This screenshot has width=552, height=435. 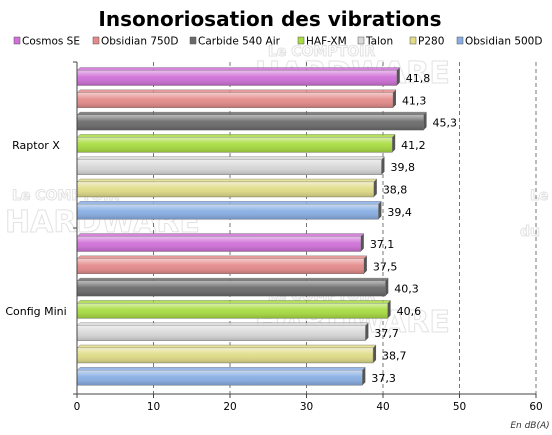 I want to click on bar: 37,5, so click(x=237, y=264).